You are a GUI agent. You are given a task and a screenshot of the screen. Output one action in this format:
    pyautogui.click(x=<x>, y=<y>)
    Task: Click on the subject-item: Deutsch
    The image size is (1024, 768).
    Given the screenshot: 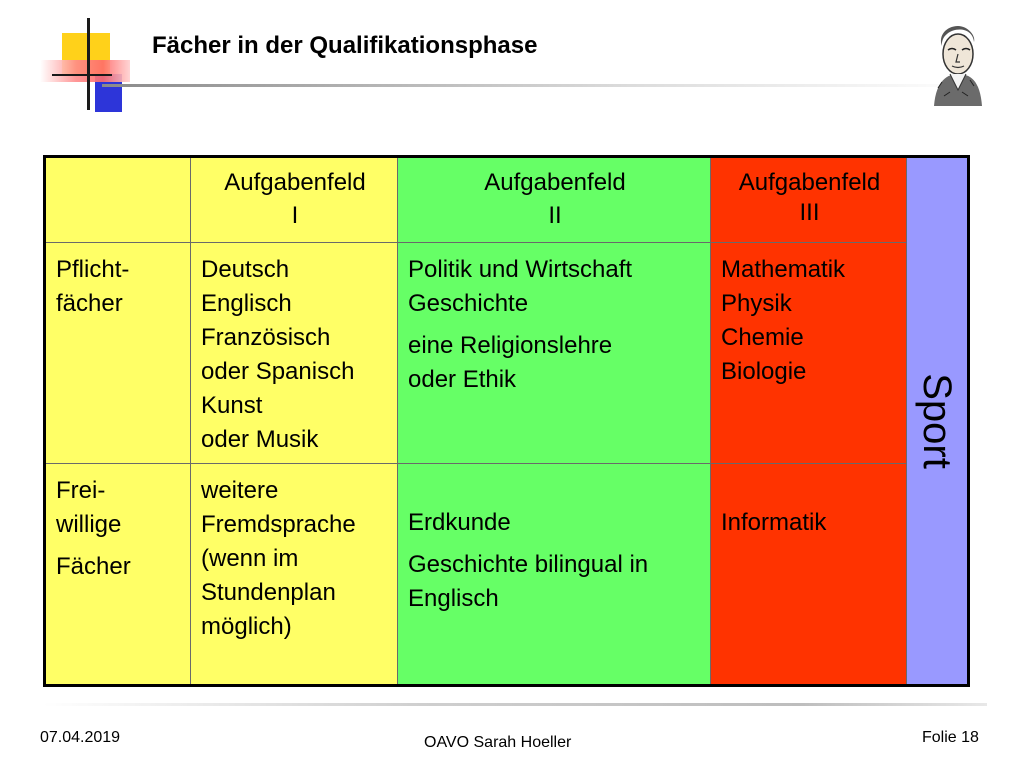 What is the action you would take?
    pyautogui.click(x=245, y=269)
    